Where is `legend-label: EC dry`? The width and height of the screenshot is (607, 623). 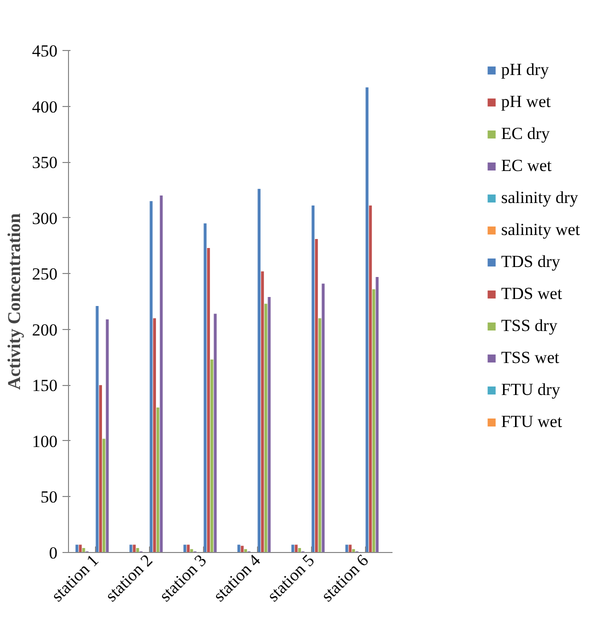
legend-label: EC dry is located at coordinates (525, 134).